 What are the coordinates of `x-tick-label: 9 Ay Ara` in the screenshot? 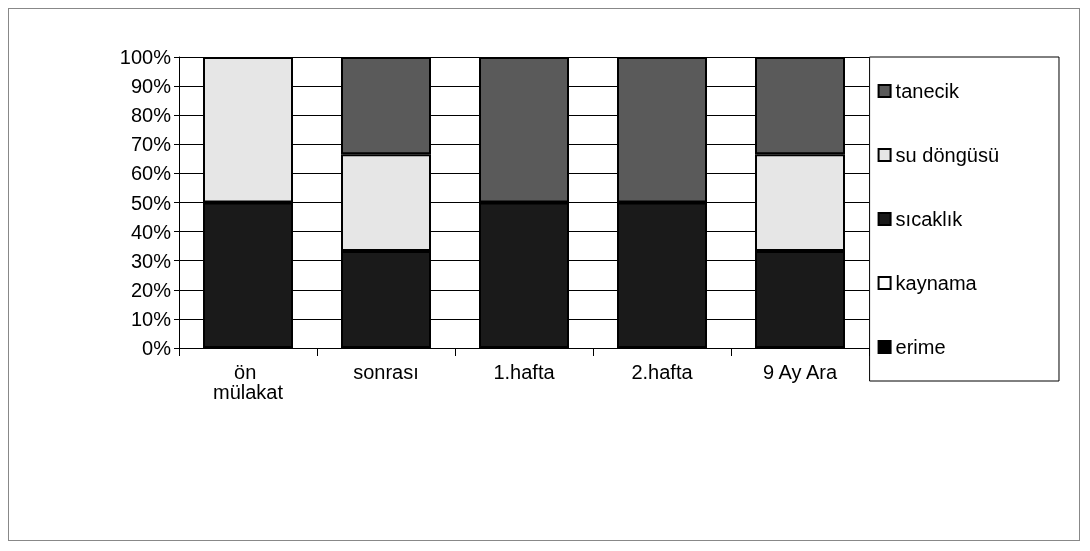 It's located at (800, 372).